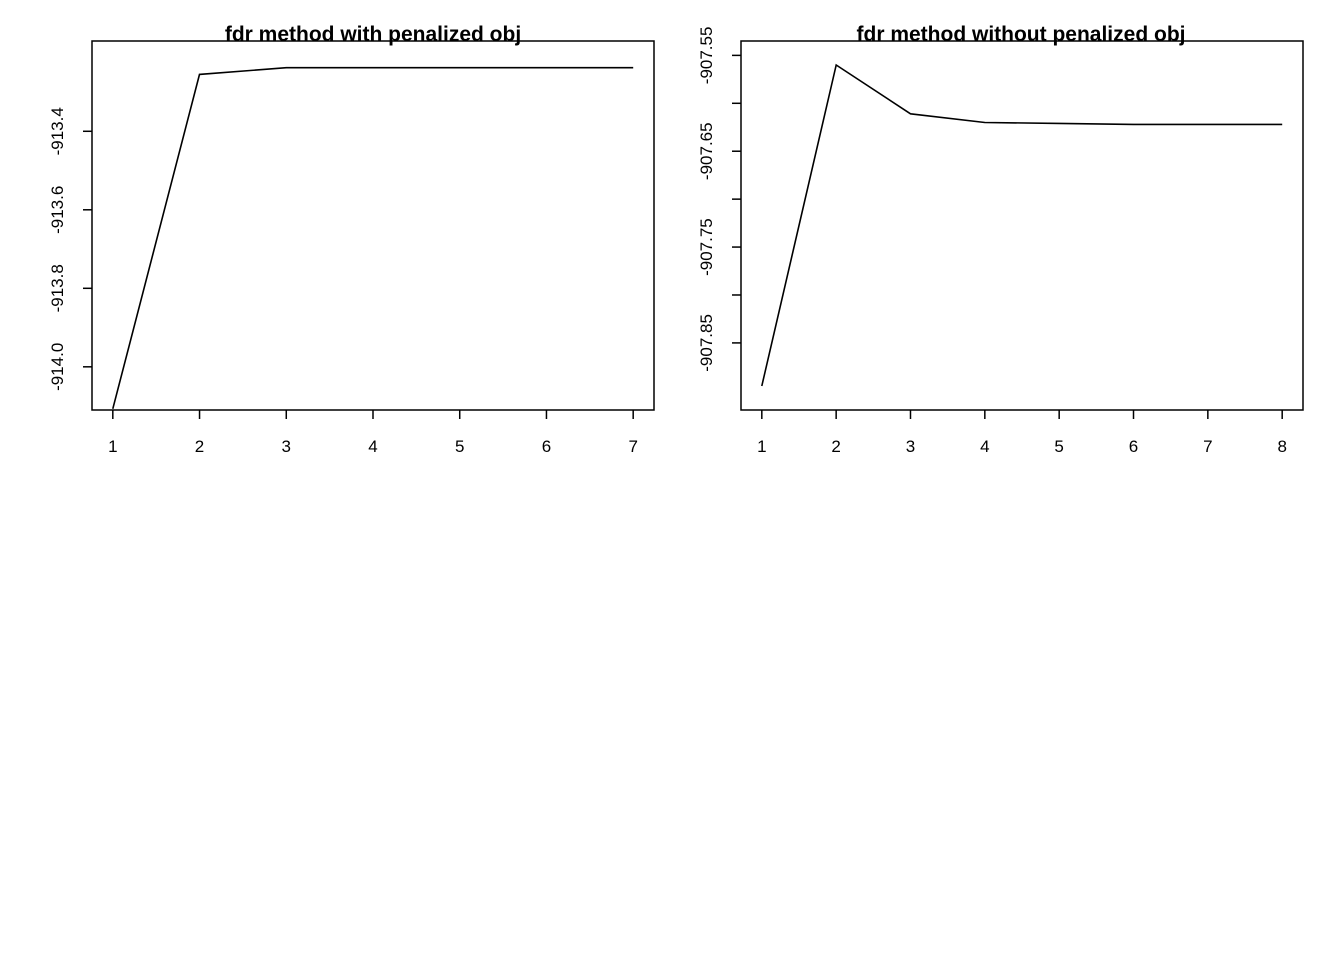 This screenshot has width=1344, height=960. Describe the element at coordinates (706, 247) in the screenshot. I see `right-y-tick-label-3: -907.75` at that location.